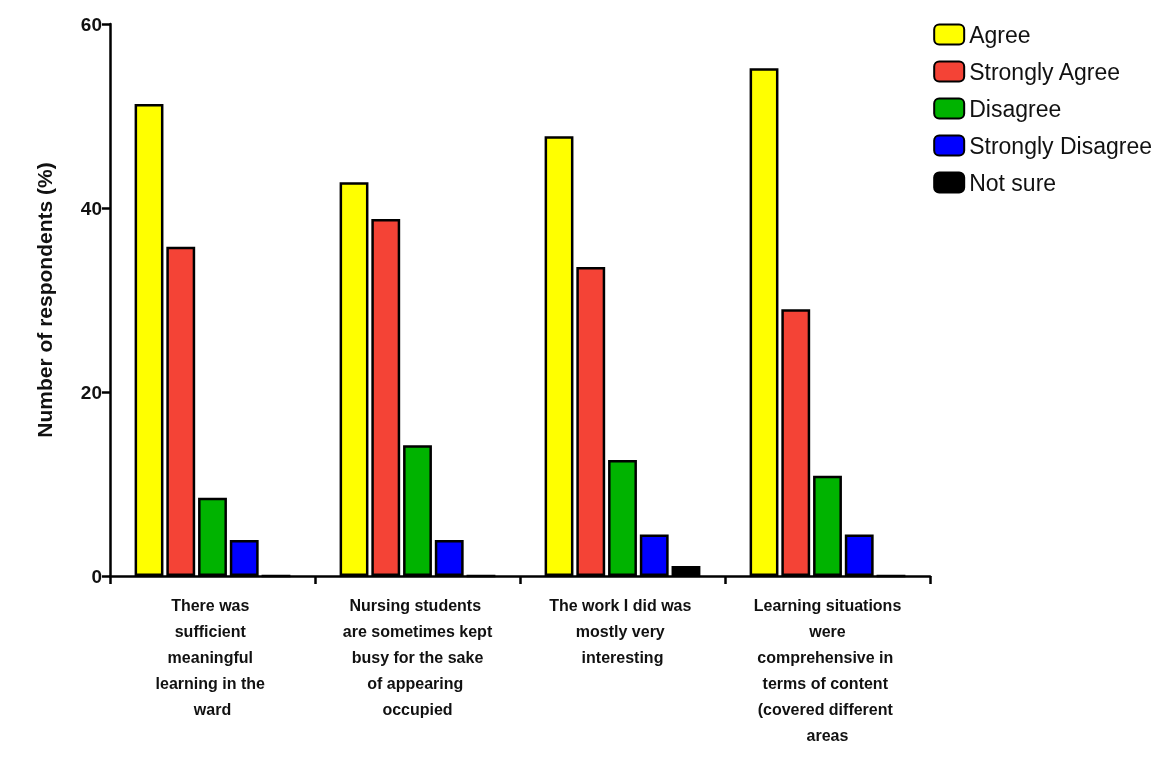 The image size is (1165, 776). What do you see at coordinates (1045, 71) in the screenshot?
I see `legend-label: Strongly Agree` at bounding box center [1045, 71].